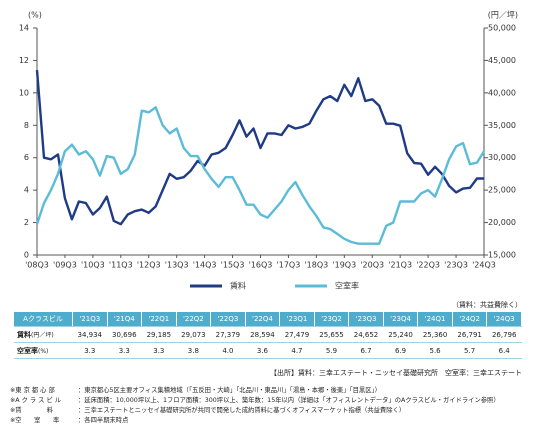 This screenshot has height=432, width=536. Describe the element at coordinates (469, 334) in the screenshot. I see `table-cell: 26,791` at that location.